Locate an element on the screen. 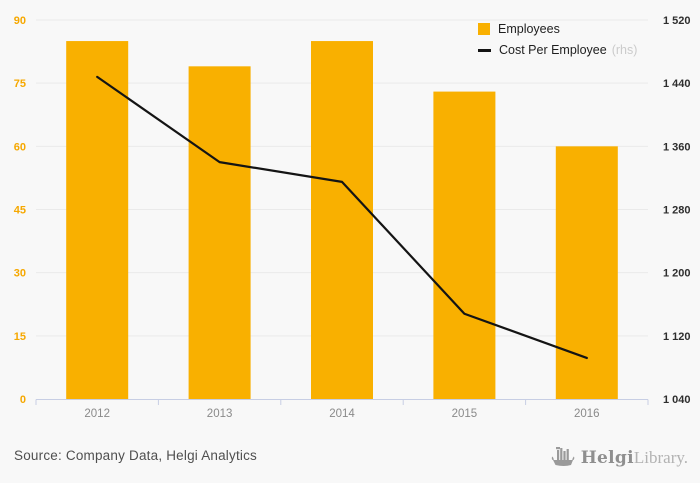 The image size is (700, 483). line-swatch-icon is located at coordinates (484, 50).